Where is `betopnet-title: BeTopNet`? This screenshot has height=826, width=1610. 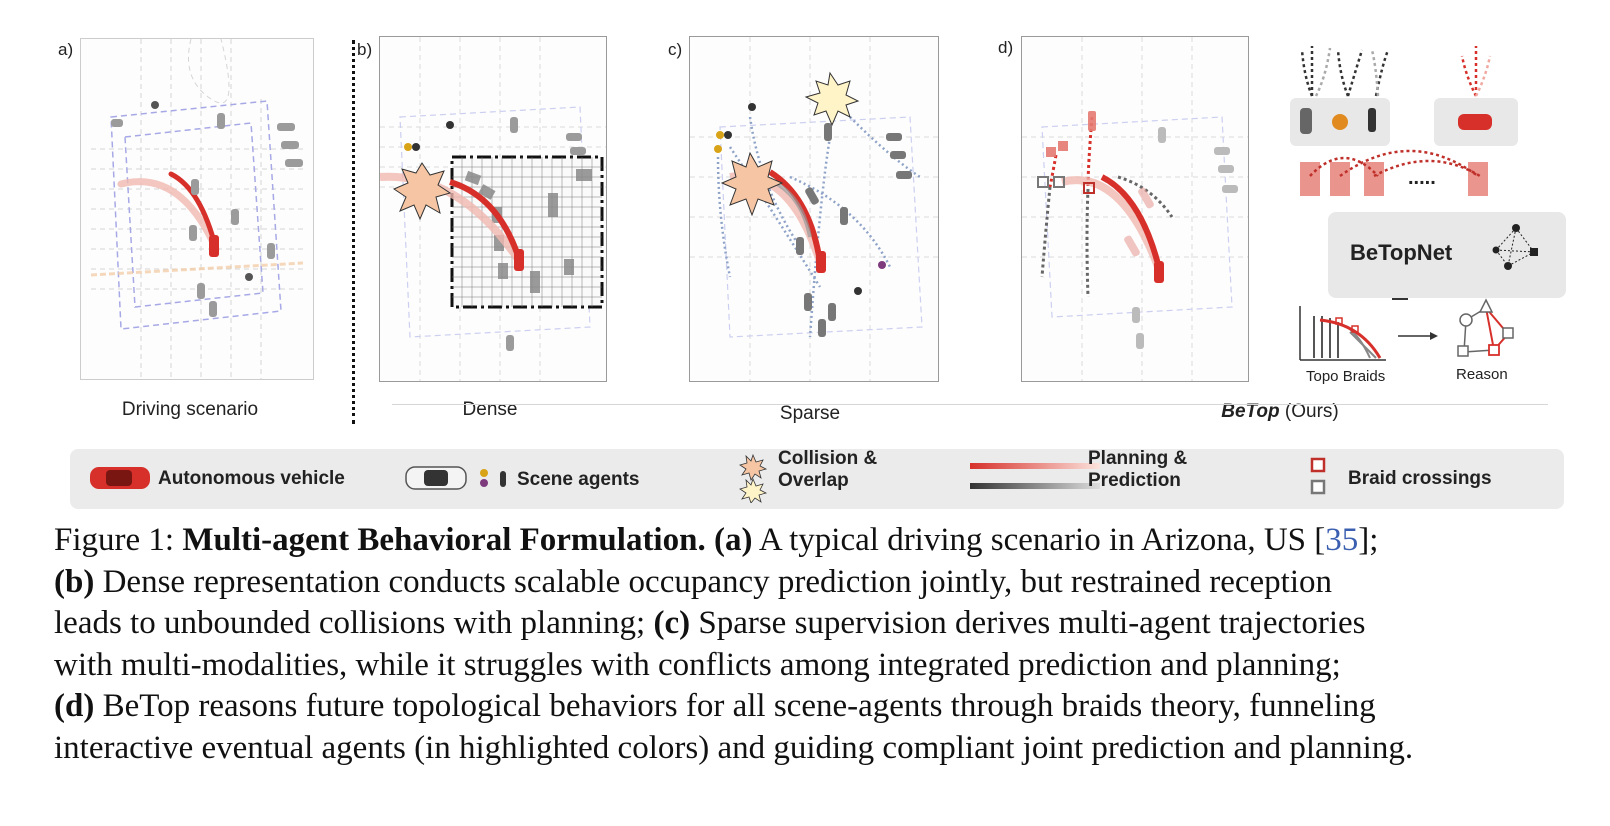
betopnet-title: BeTopNet is located at coordinates (1401, 252).